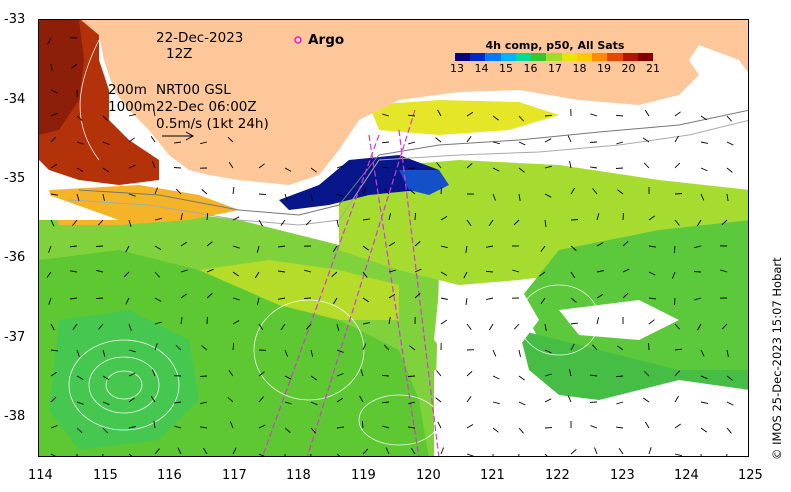 This screenshot has height=492, width=791. I want to click on lon-tick: 114, so click(40, 475).